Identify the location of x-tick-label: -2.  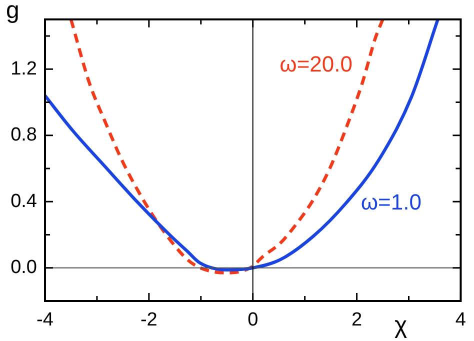
(149, 320).